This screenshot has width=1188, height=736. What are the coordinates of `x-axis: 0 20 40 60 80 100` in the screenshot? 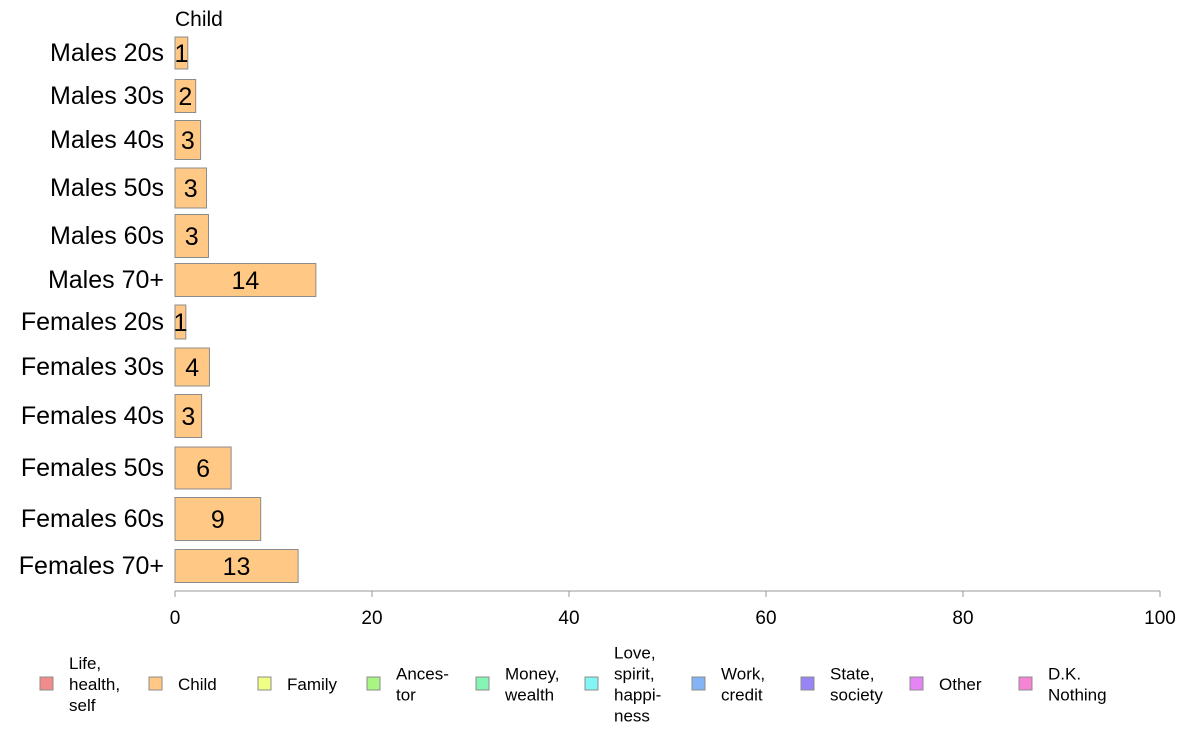 It's located at (673, 609).